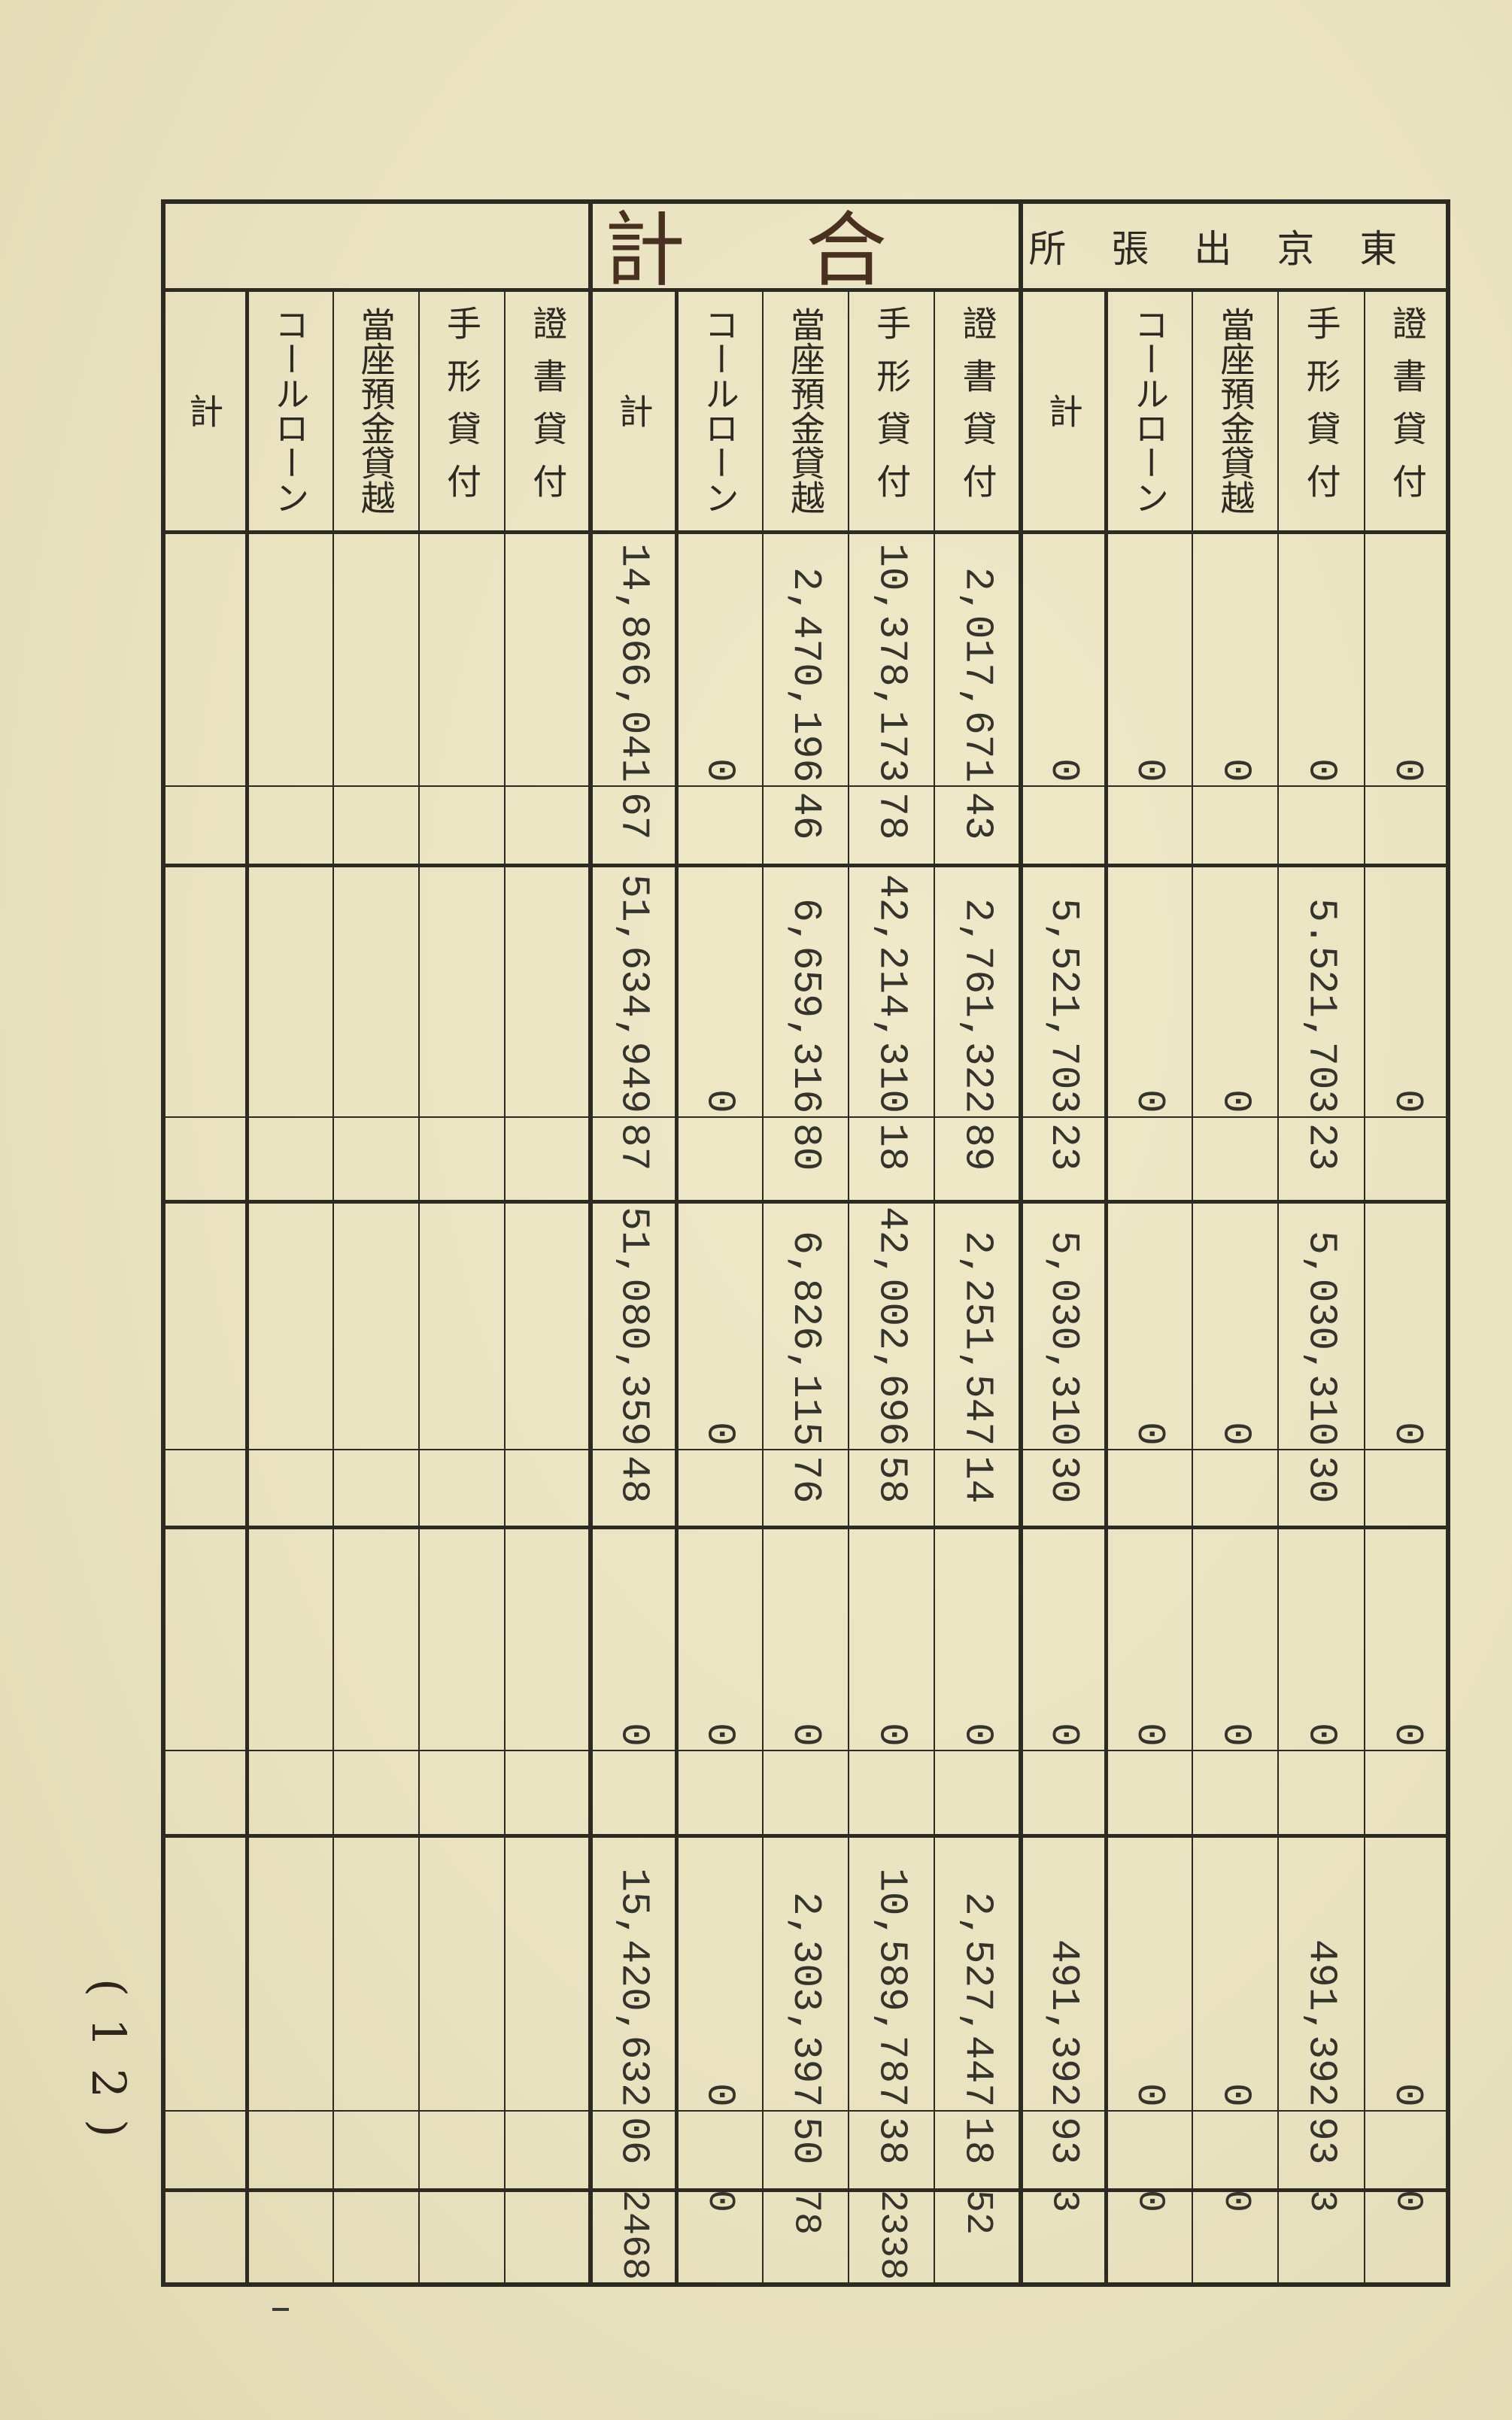 Image resolution: width=1512 pixels, height=2420 pixels. I want to click on sen-cell: 78, so click(892, 816).